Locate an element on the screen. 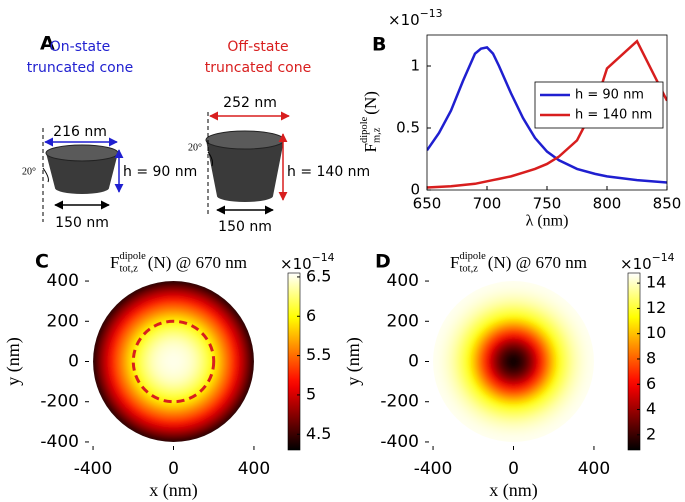  x-tick-label: 850 is located at coordinates (667, 204).